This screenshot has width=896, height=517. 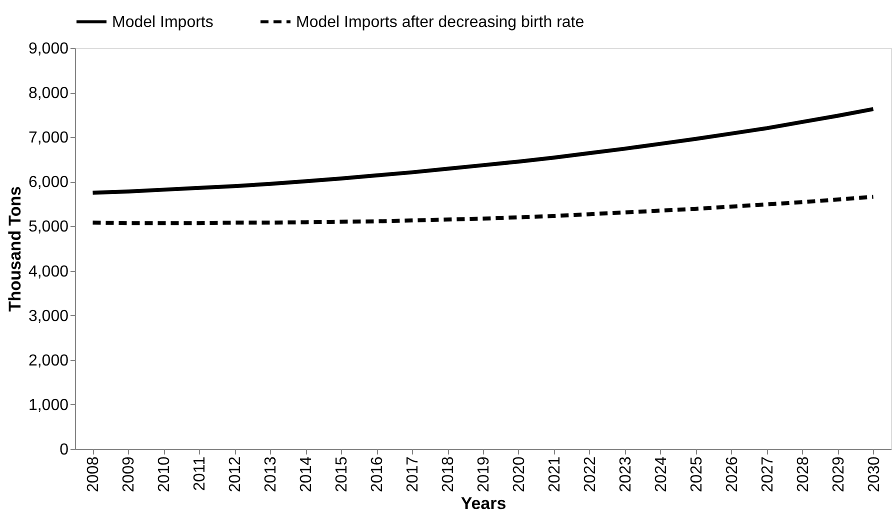 I want to click on x-tick-label: 2022, so click(x=590, y=474).